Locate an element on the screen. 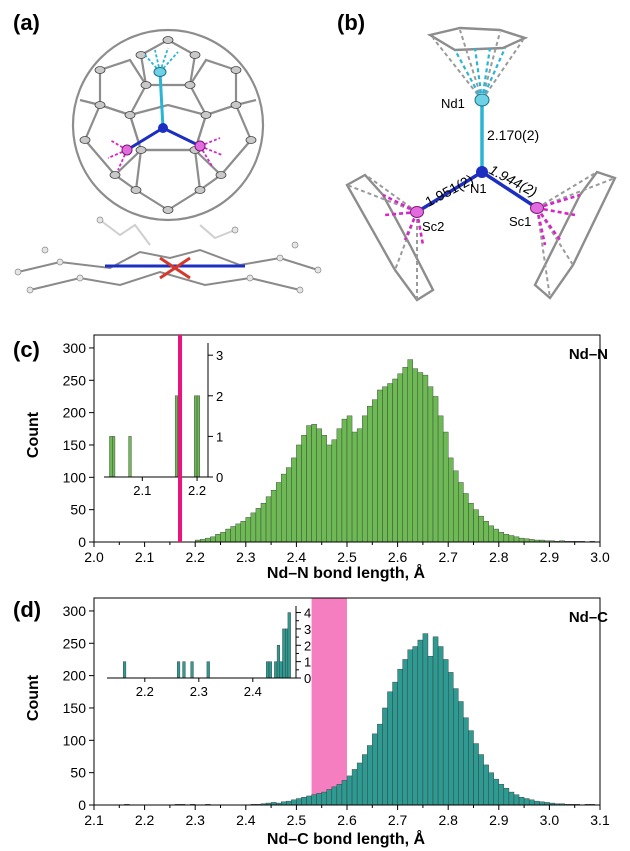 This screenshot has width=630, height=851. x-tick-label: 2.0 is located at coordinates (94, 557).